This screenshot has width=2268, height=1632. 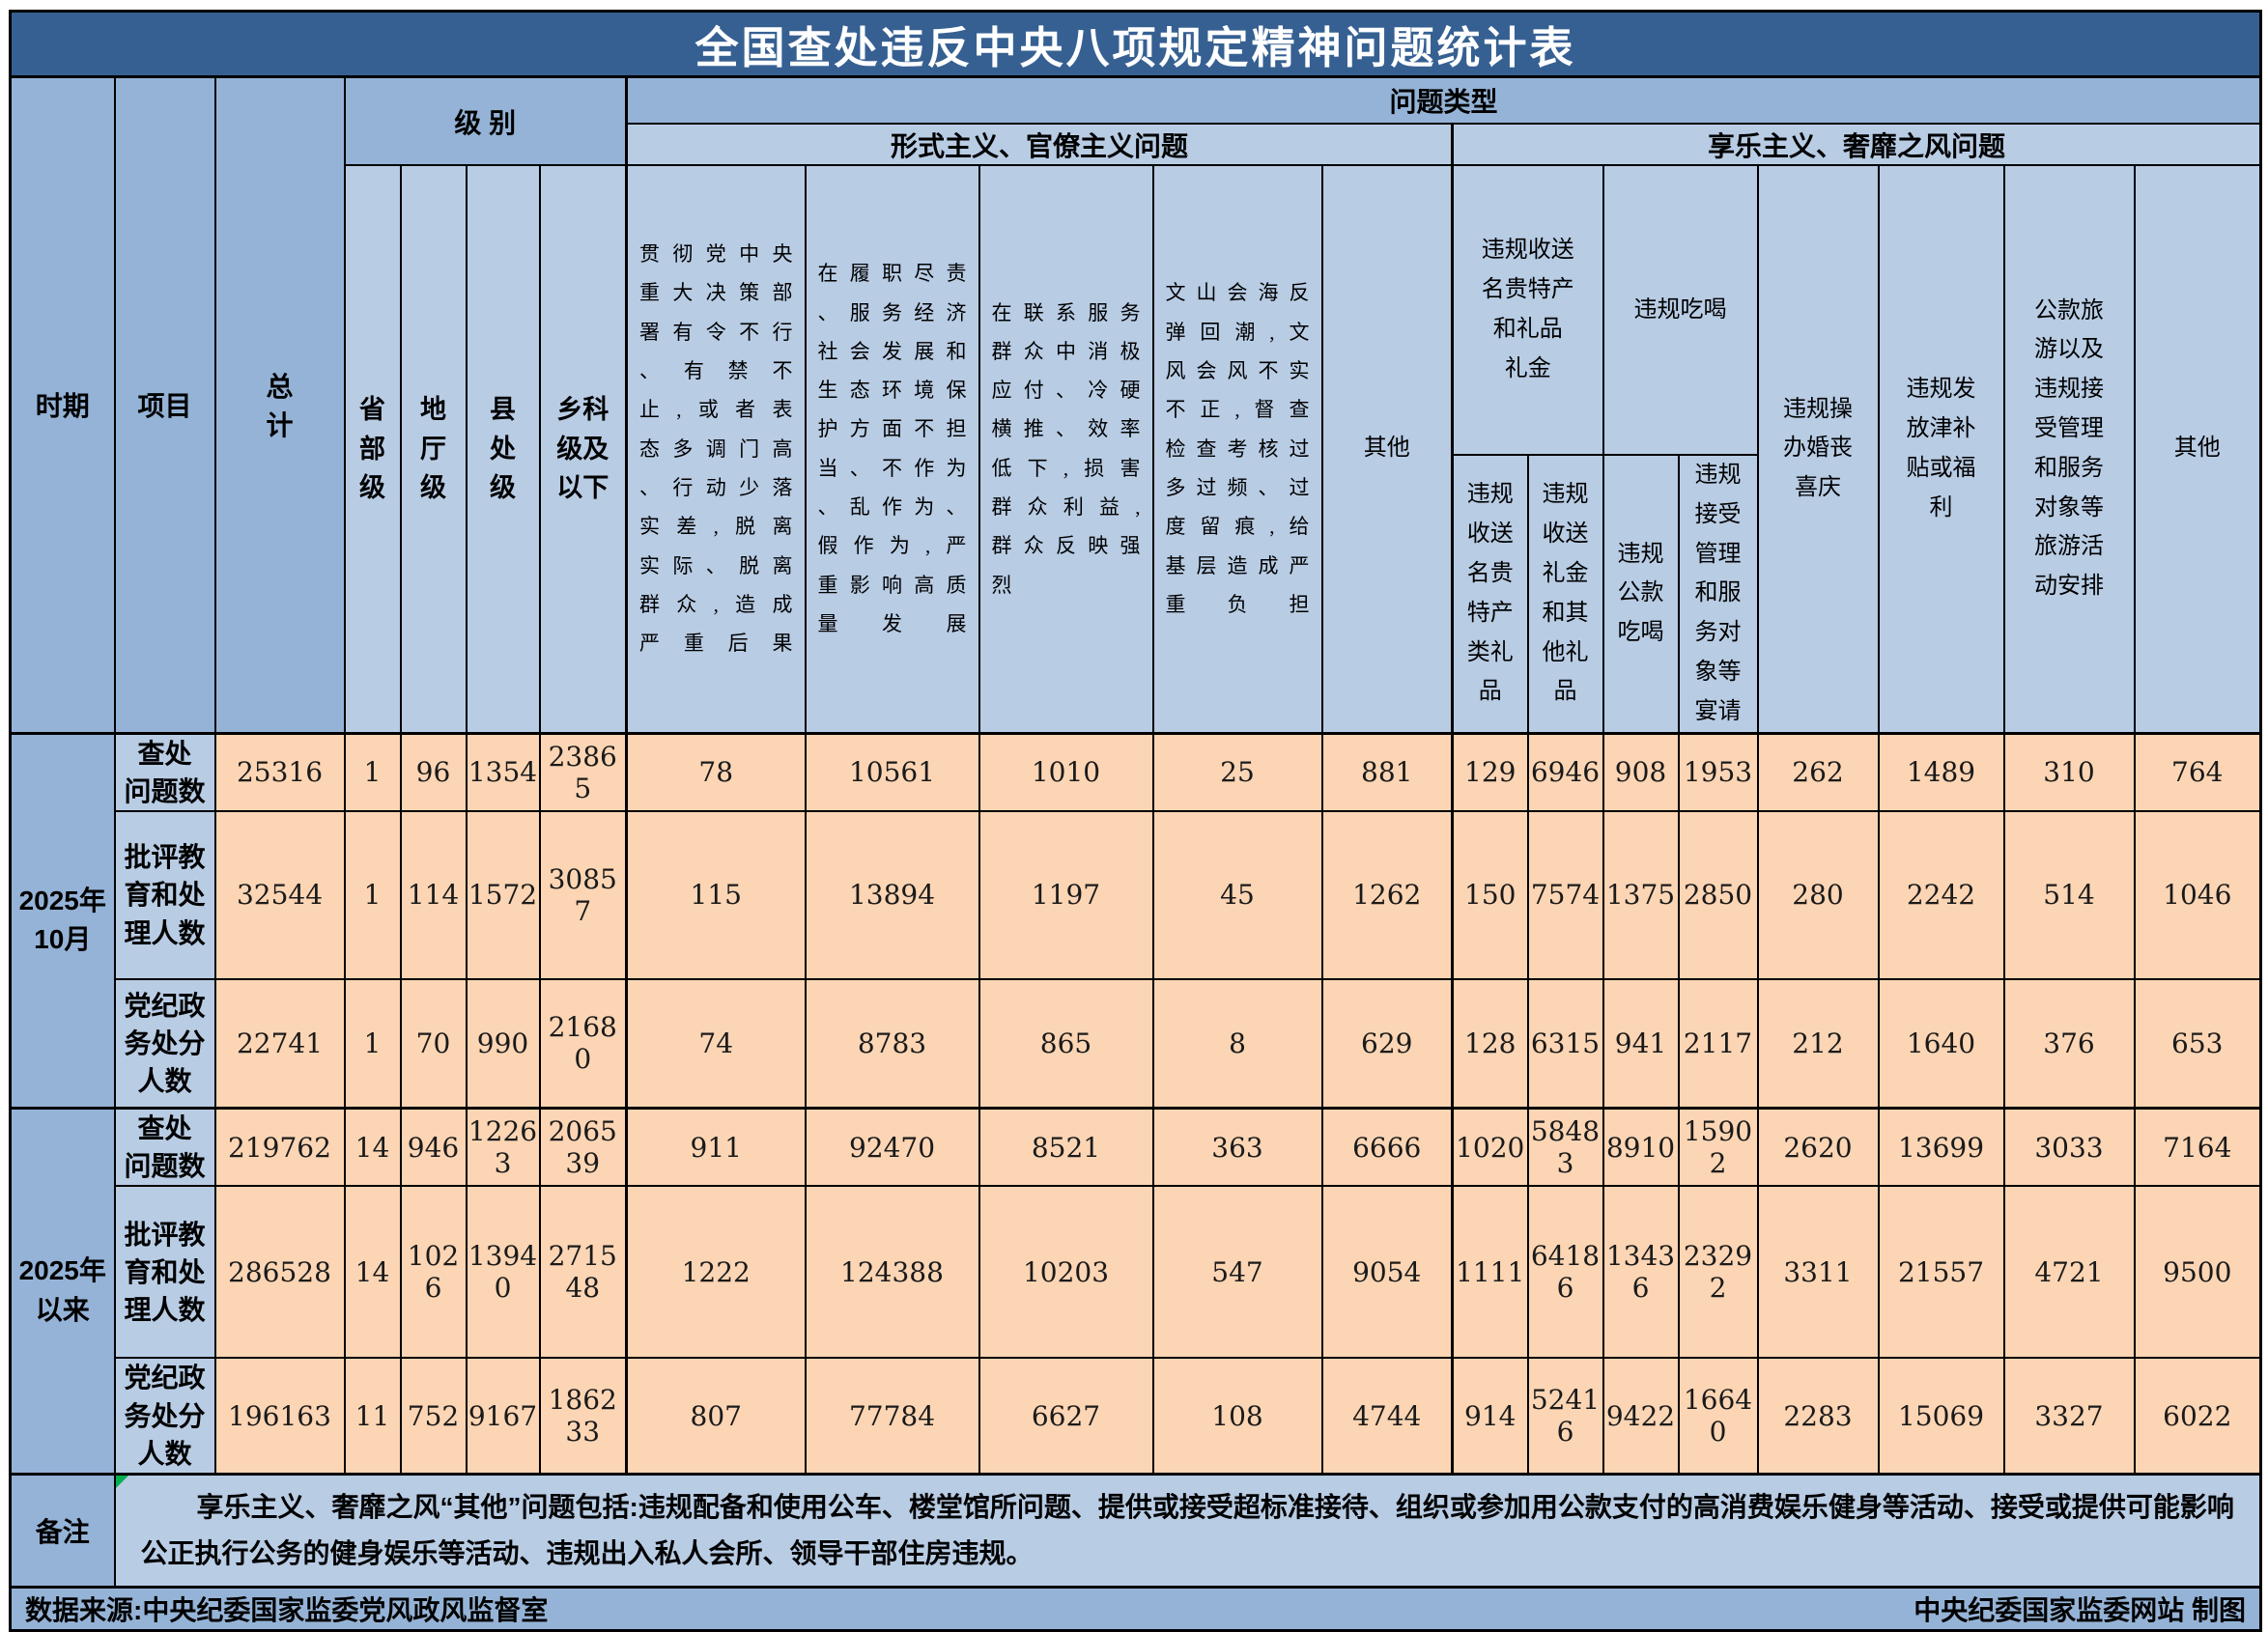 What do you see at coordinates (1237, 1417) in the screenshot?
I see `data-cell: 108` at bounding box center [1237, 1417].